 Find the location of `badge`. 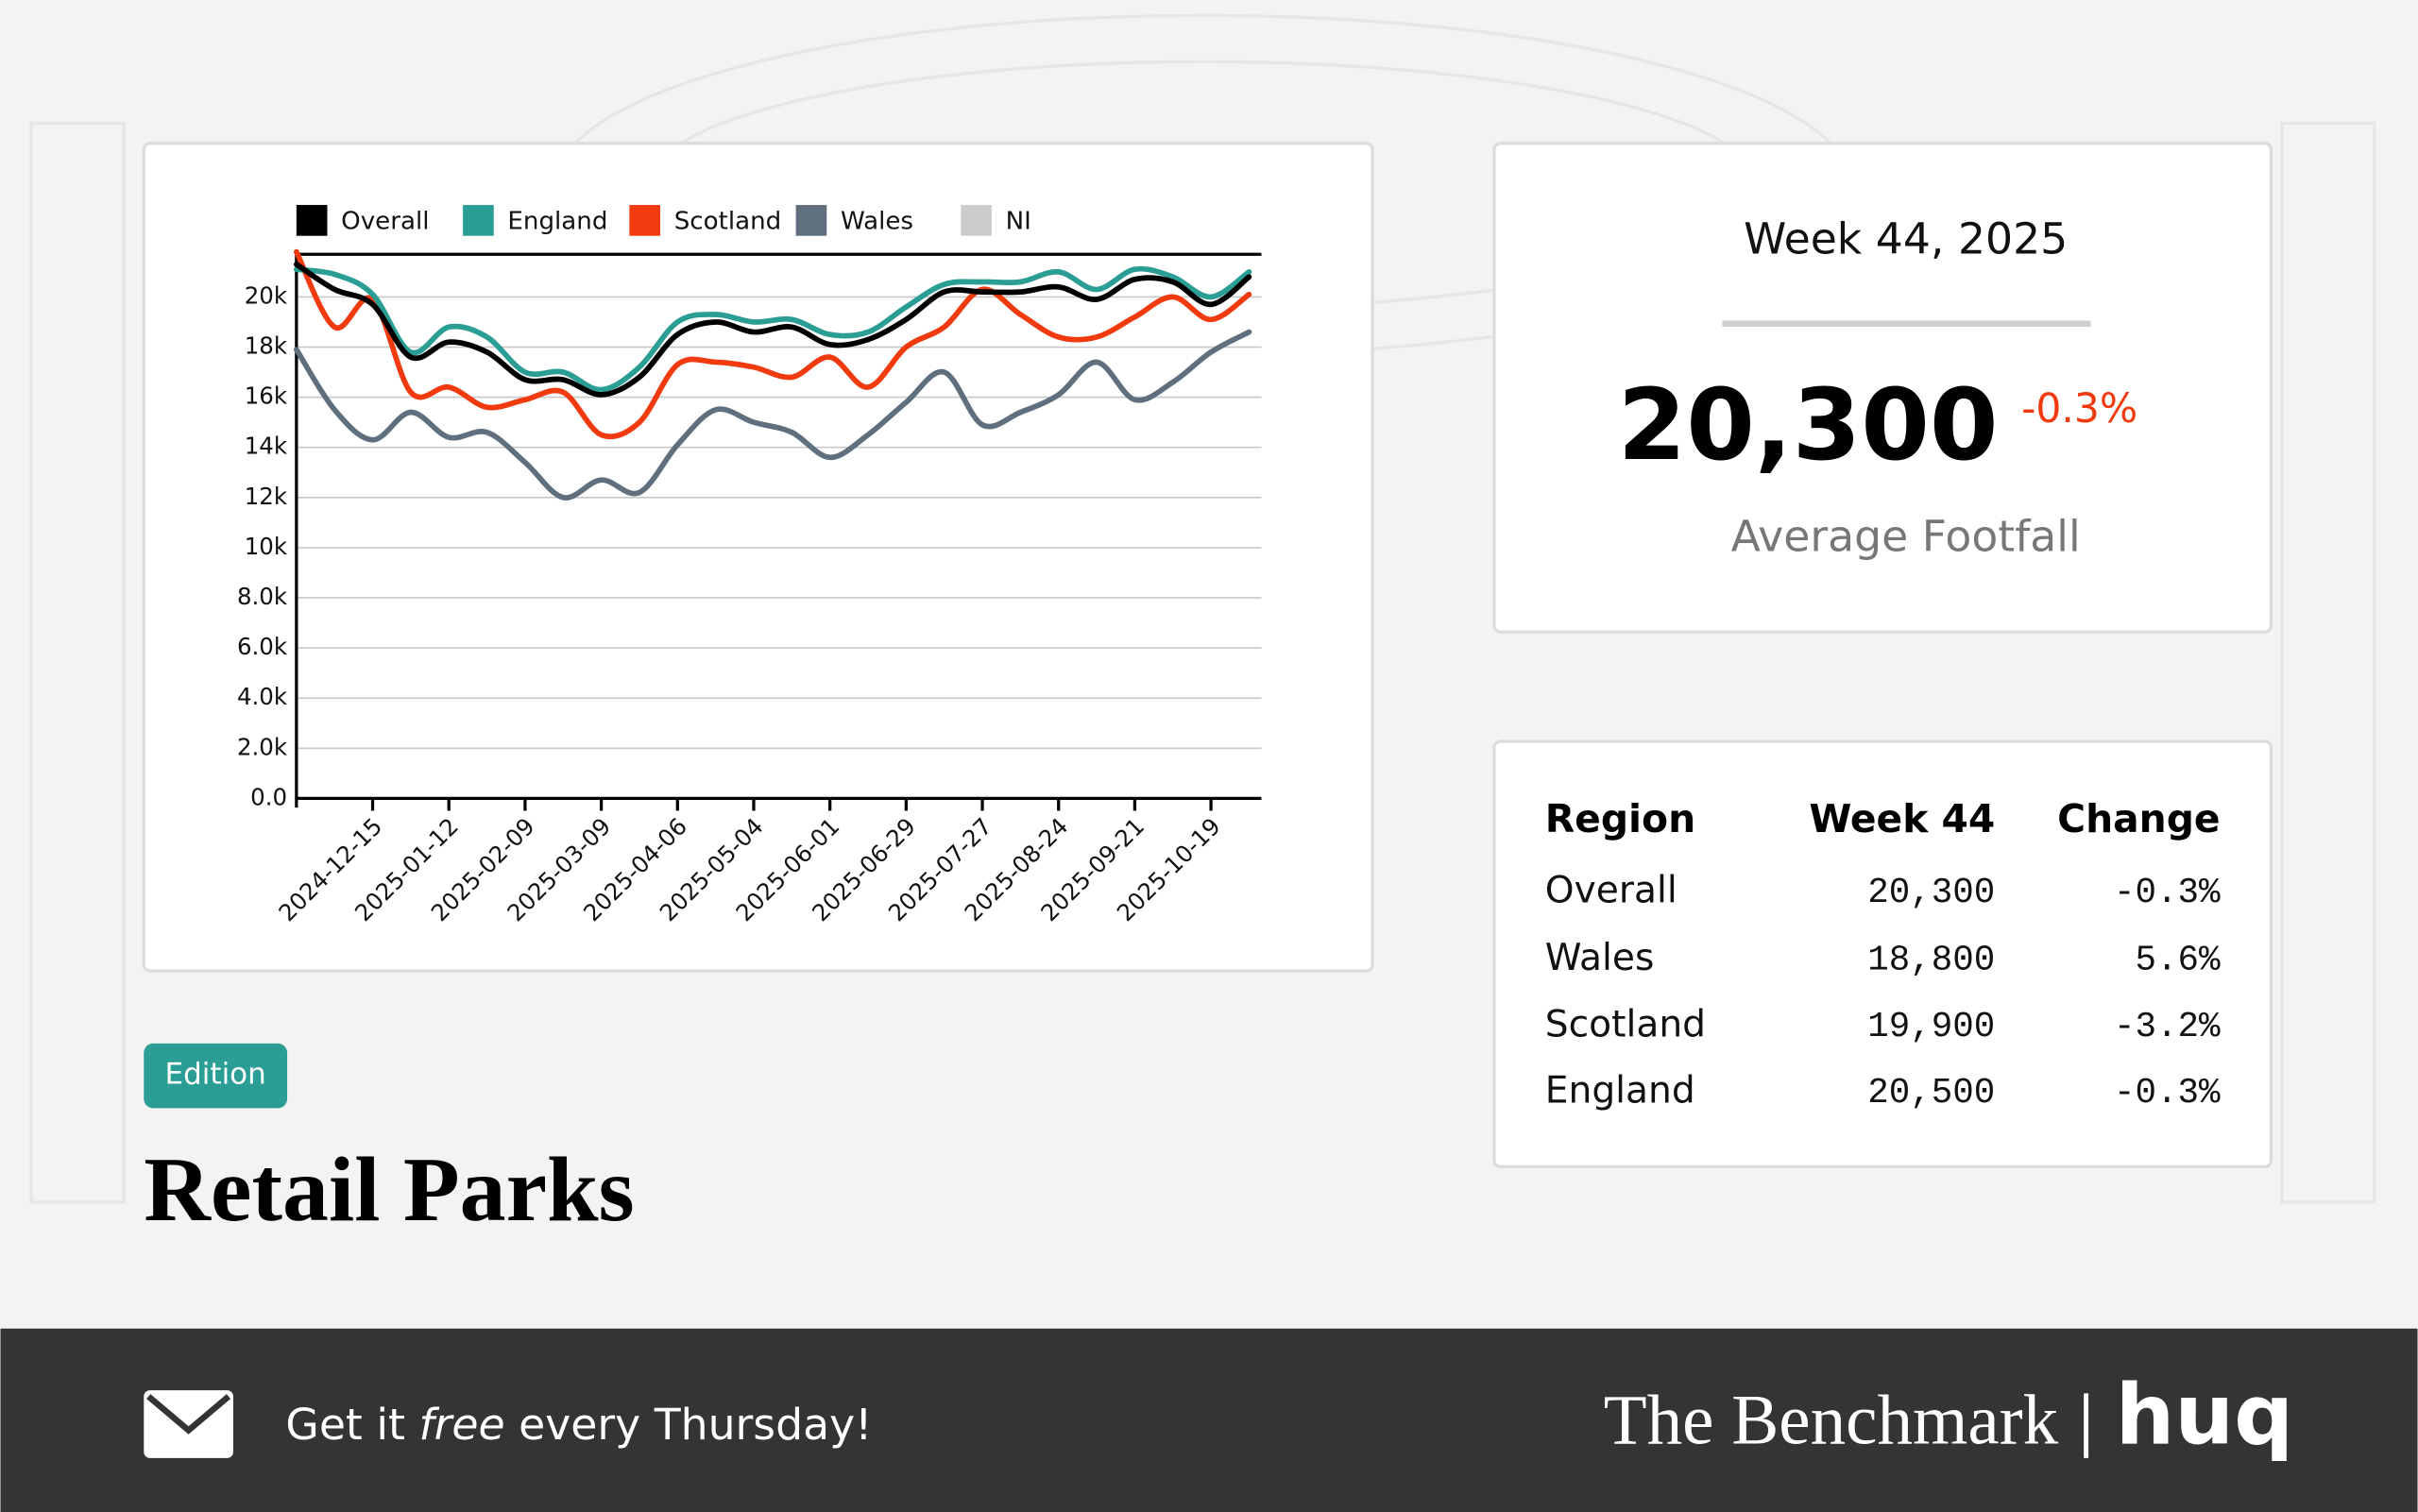

badge is located at coordinates (216, 1076).